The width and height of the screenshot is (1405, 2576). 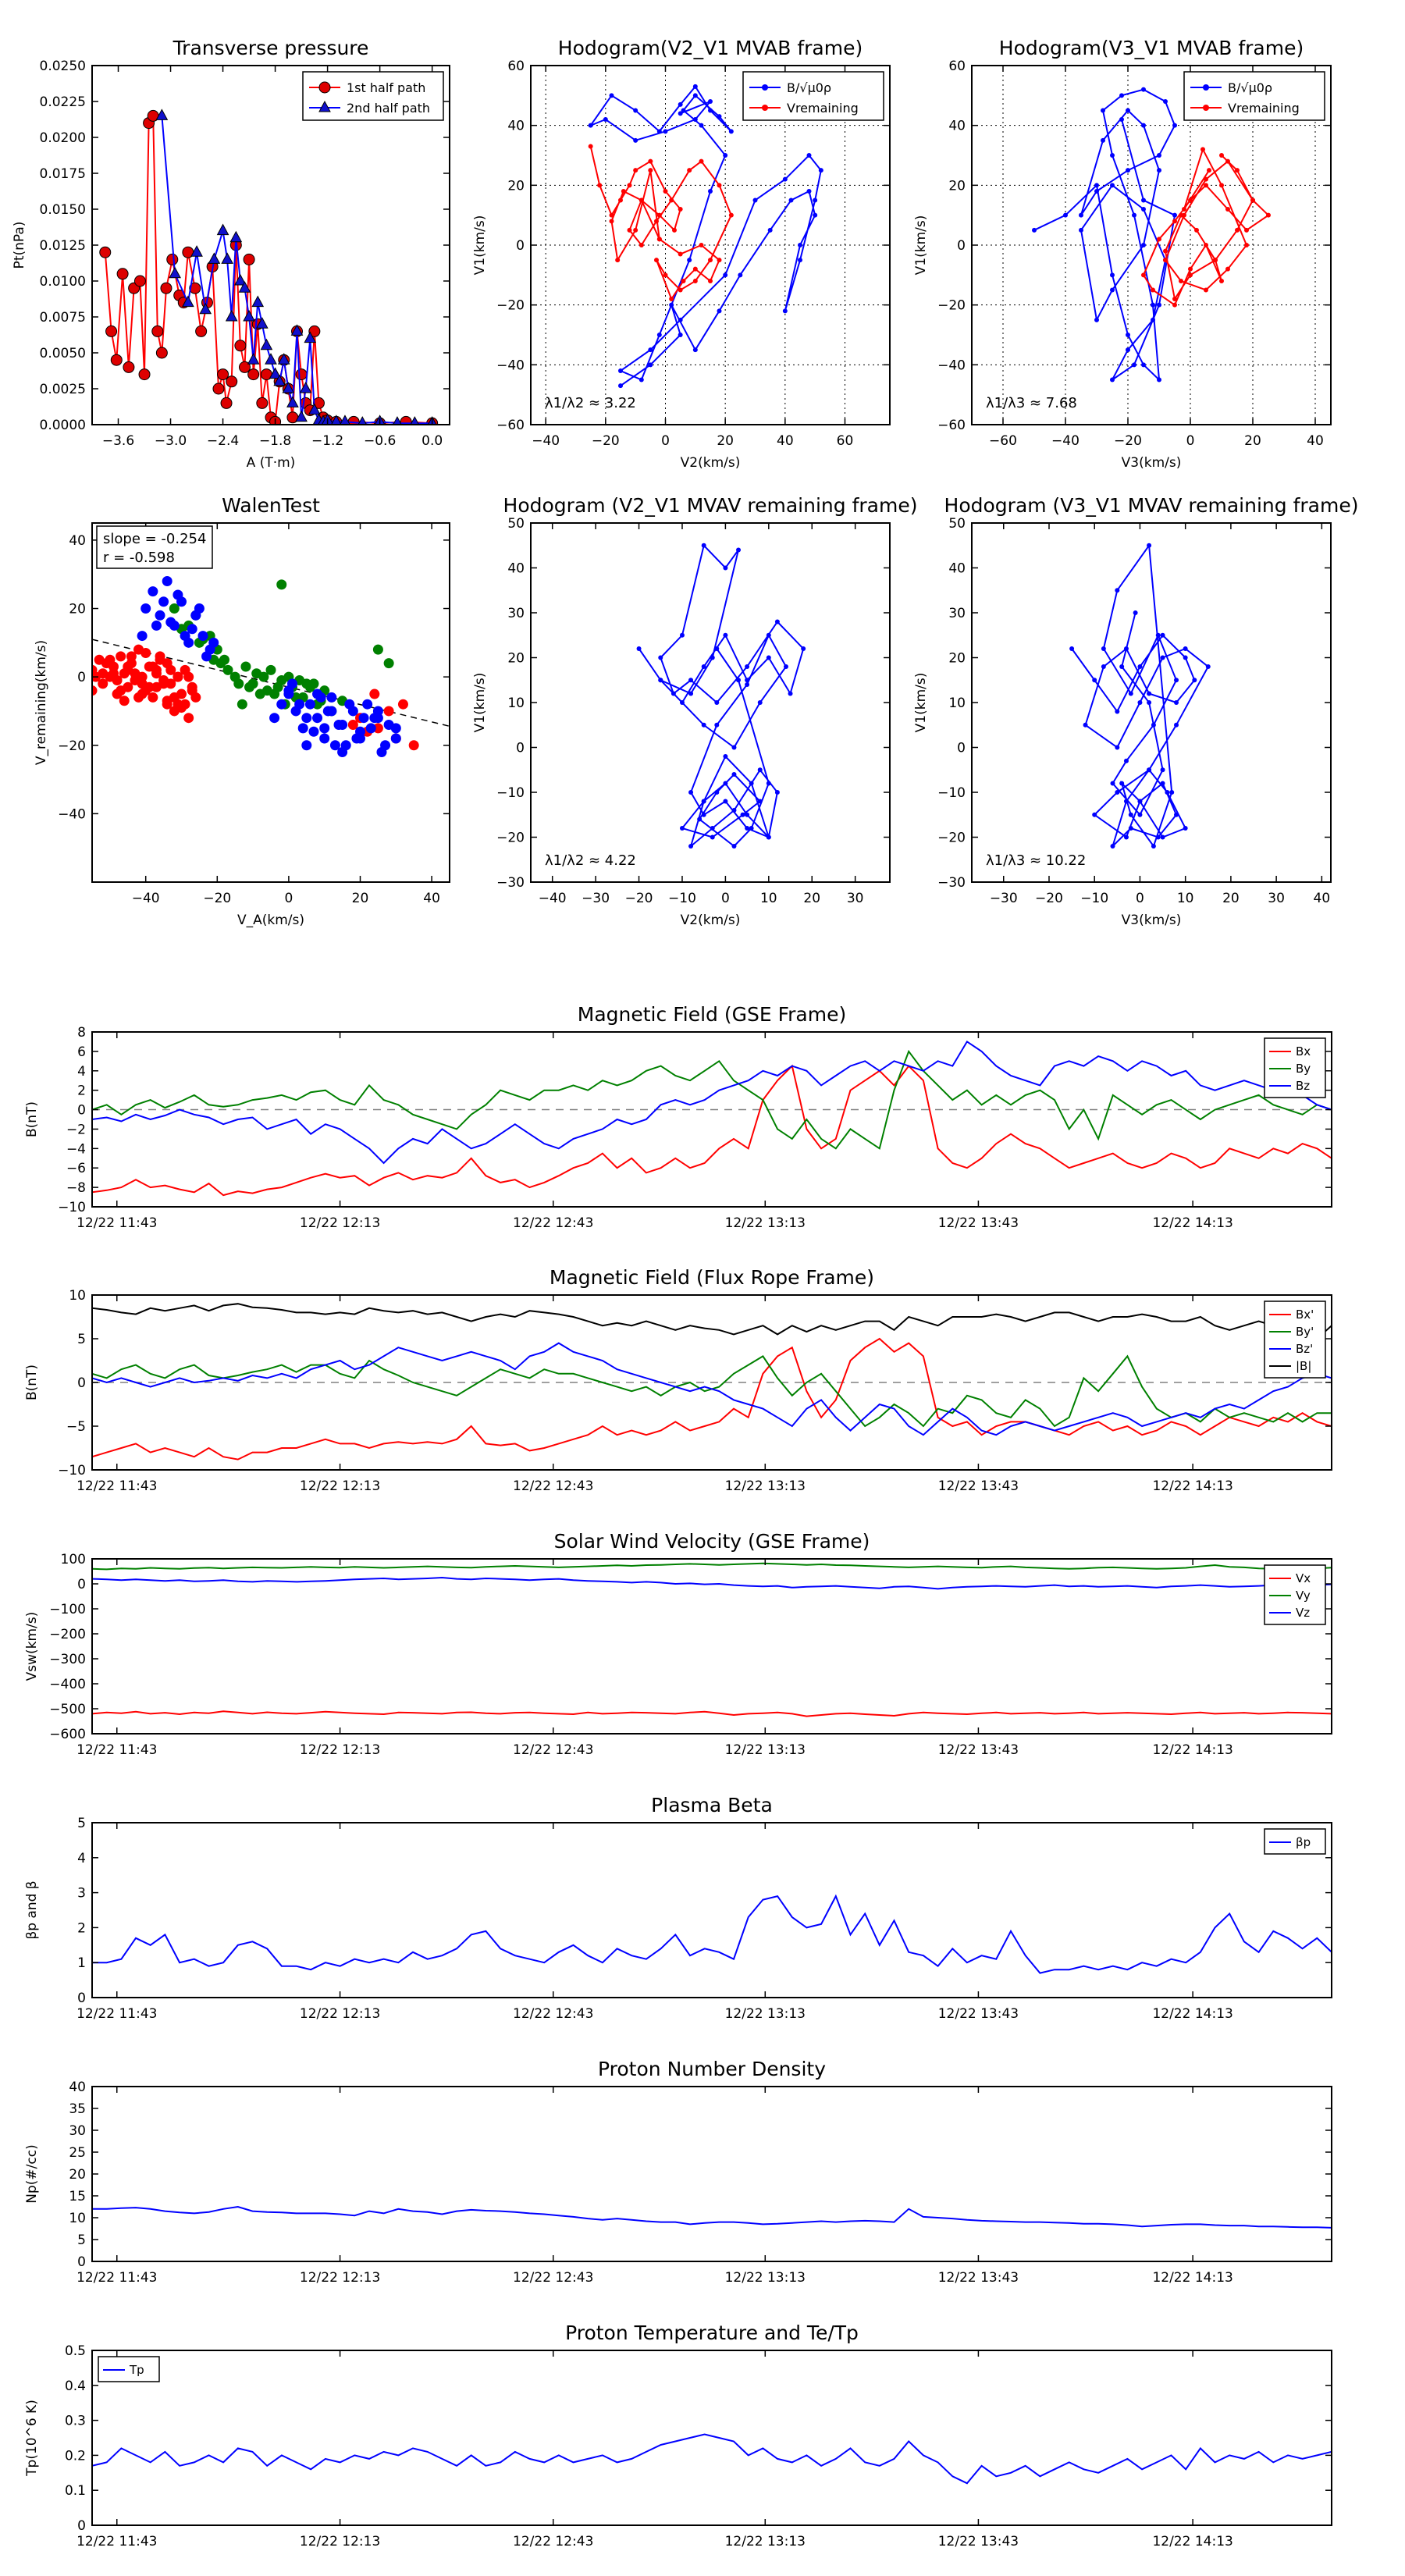 I want to click on y-axis-label: Tp(10^6 K), so click(x=32, y=2438).